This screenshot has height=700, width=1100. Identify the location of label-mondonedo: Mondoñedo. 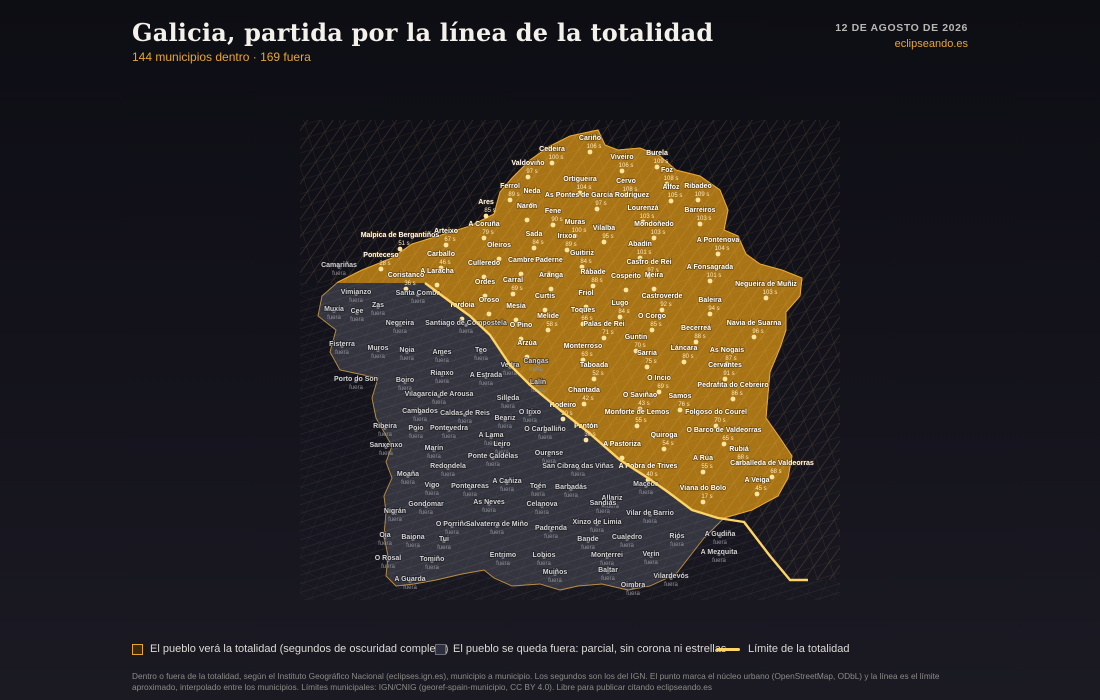
(653, 224).